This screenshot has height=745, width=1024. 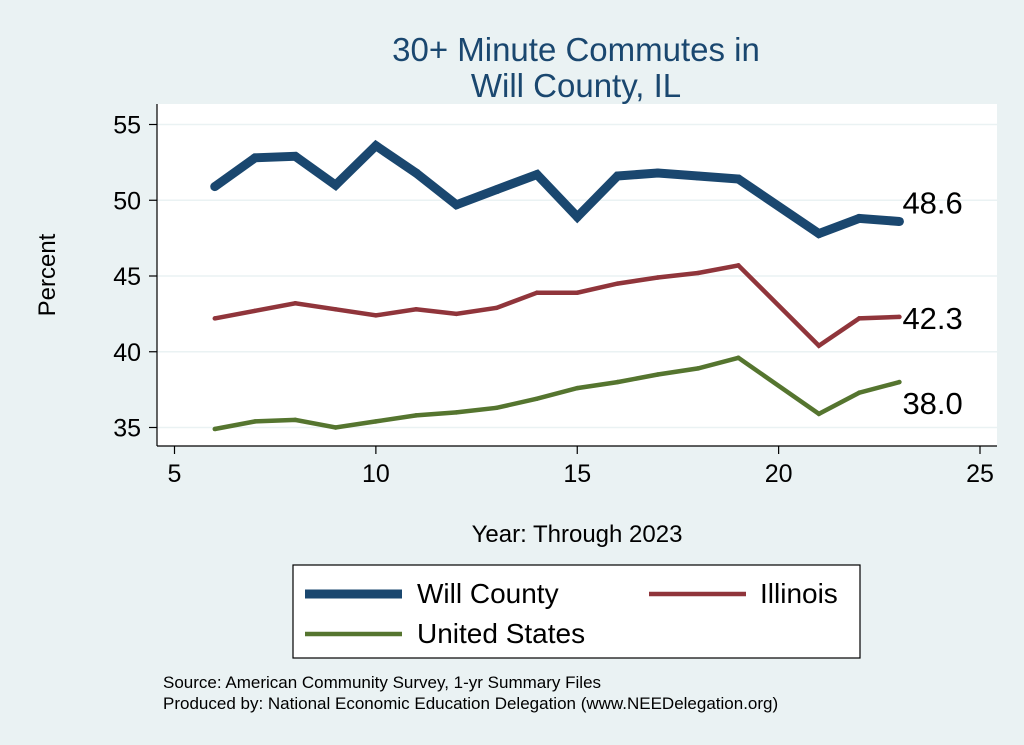 What do you see at coordinates (577, 474) in the screenshot?
I see `x-tick-label-15: 15` at bounding box center [577, 474].